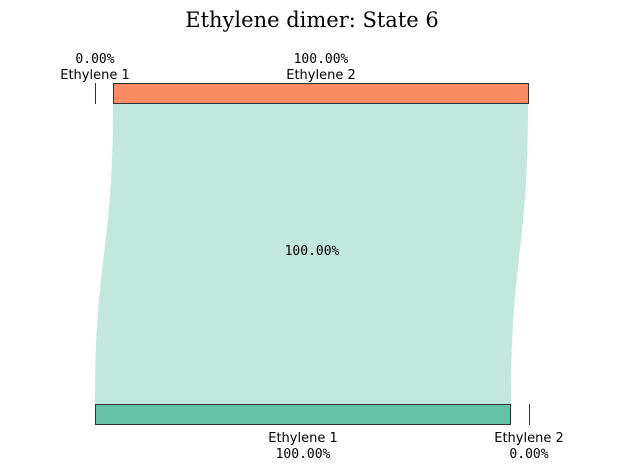  I want to click on bottom-node-ethylene-2-value: 0.00%, so click(528, 454).